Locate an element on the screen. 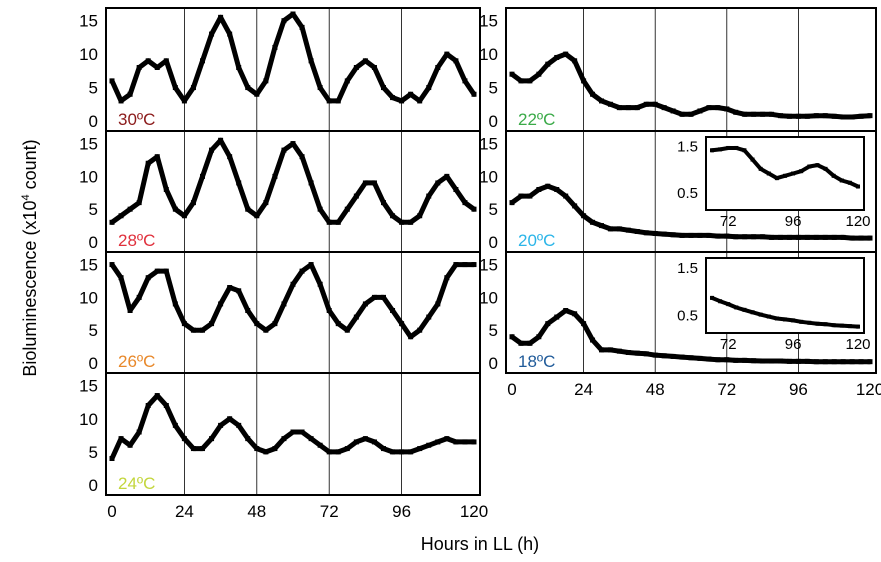  temperature-label: 24ºC is located at coordinates (136, 483).